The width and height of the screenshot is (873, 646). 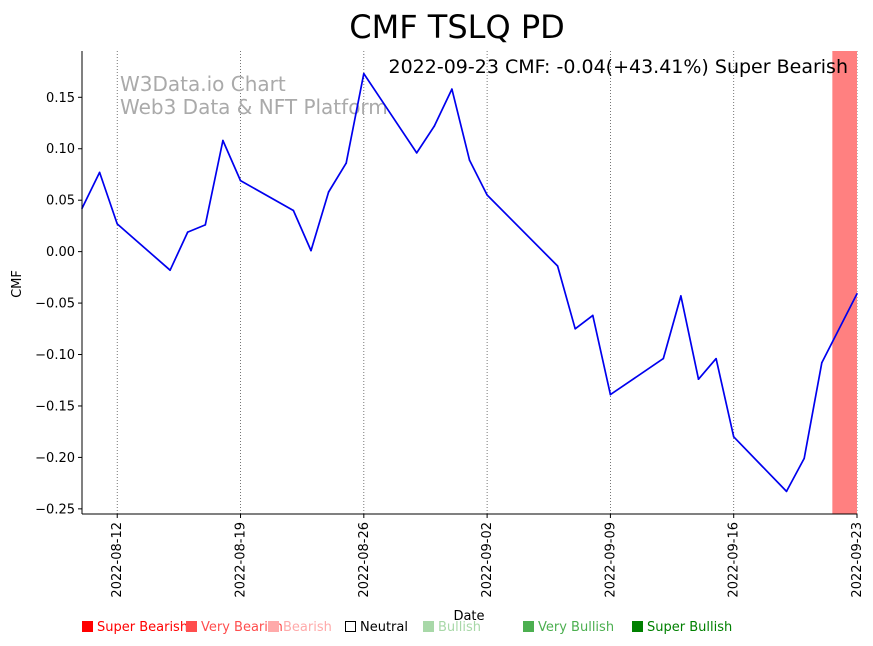 I want to click on highlight-band, so click(x=844, y=282).